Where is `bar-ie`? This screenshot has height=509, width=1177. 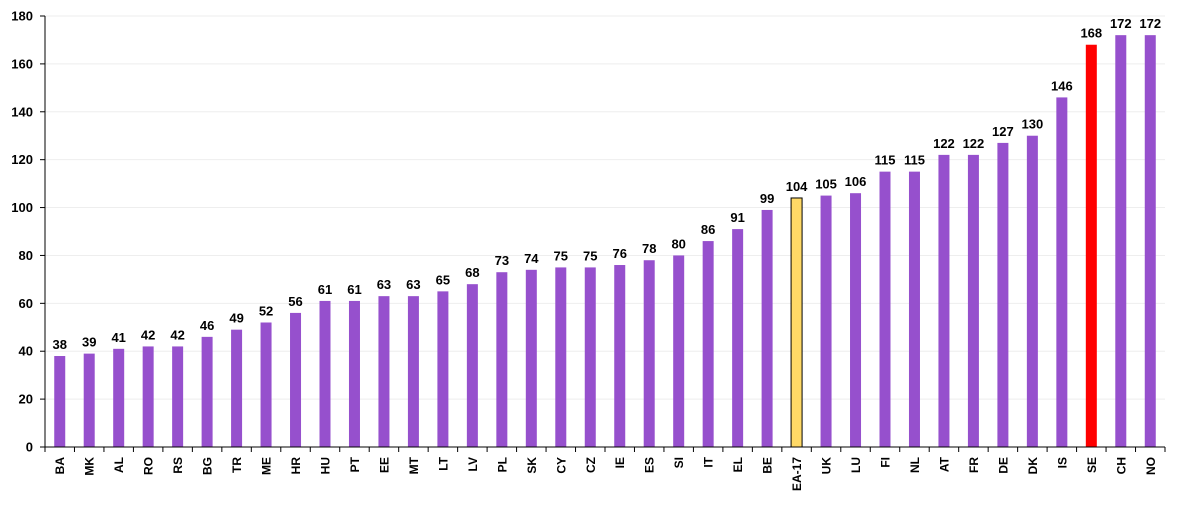
bar-ie is located at coordinates (620, 356).